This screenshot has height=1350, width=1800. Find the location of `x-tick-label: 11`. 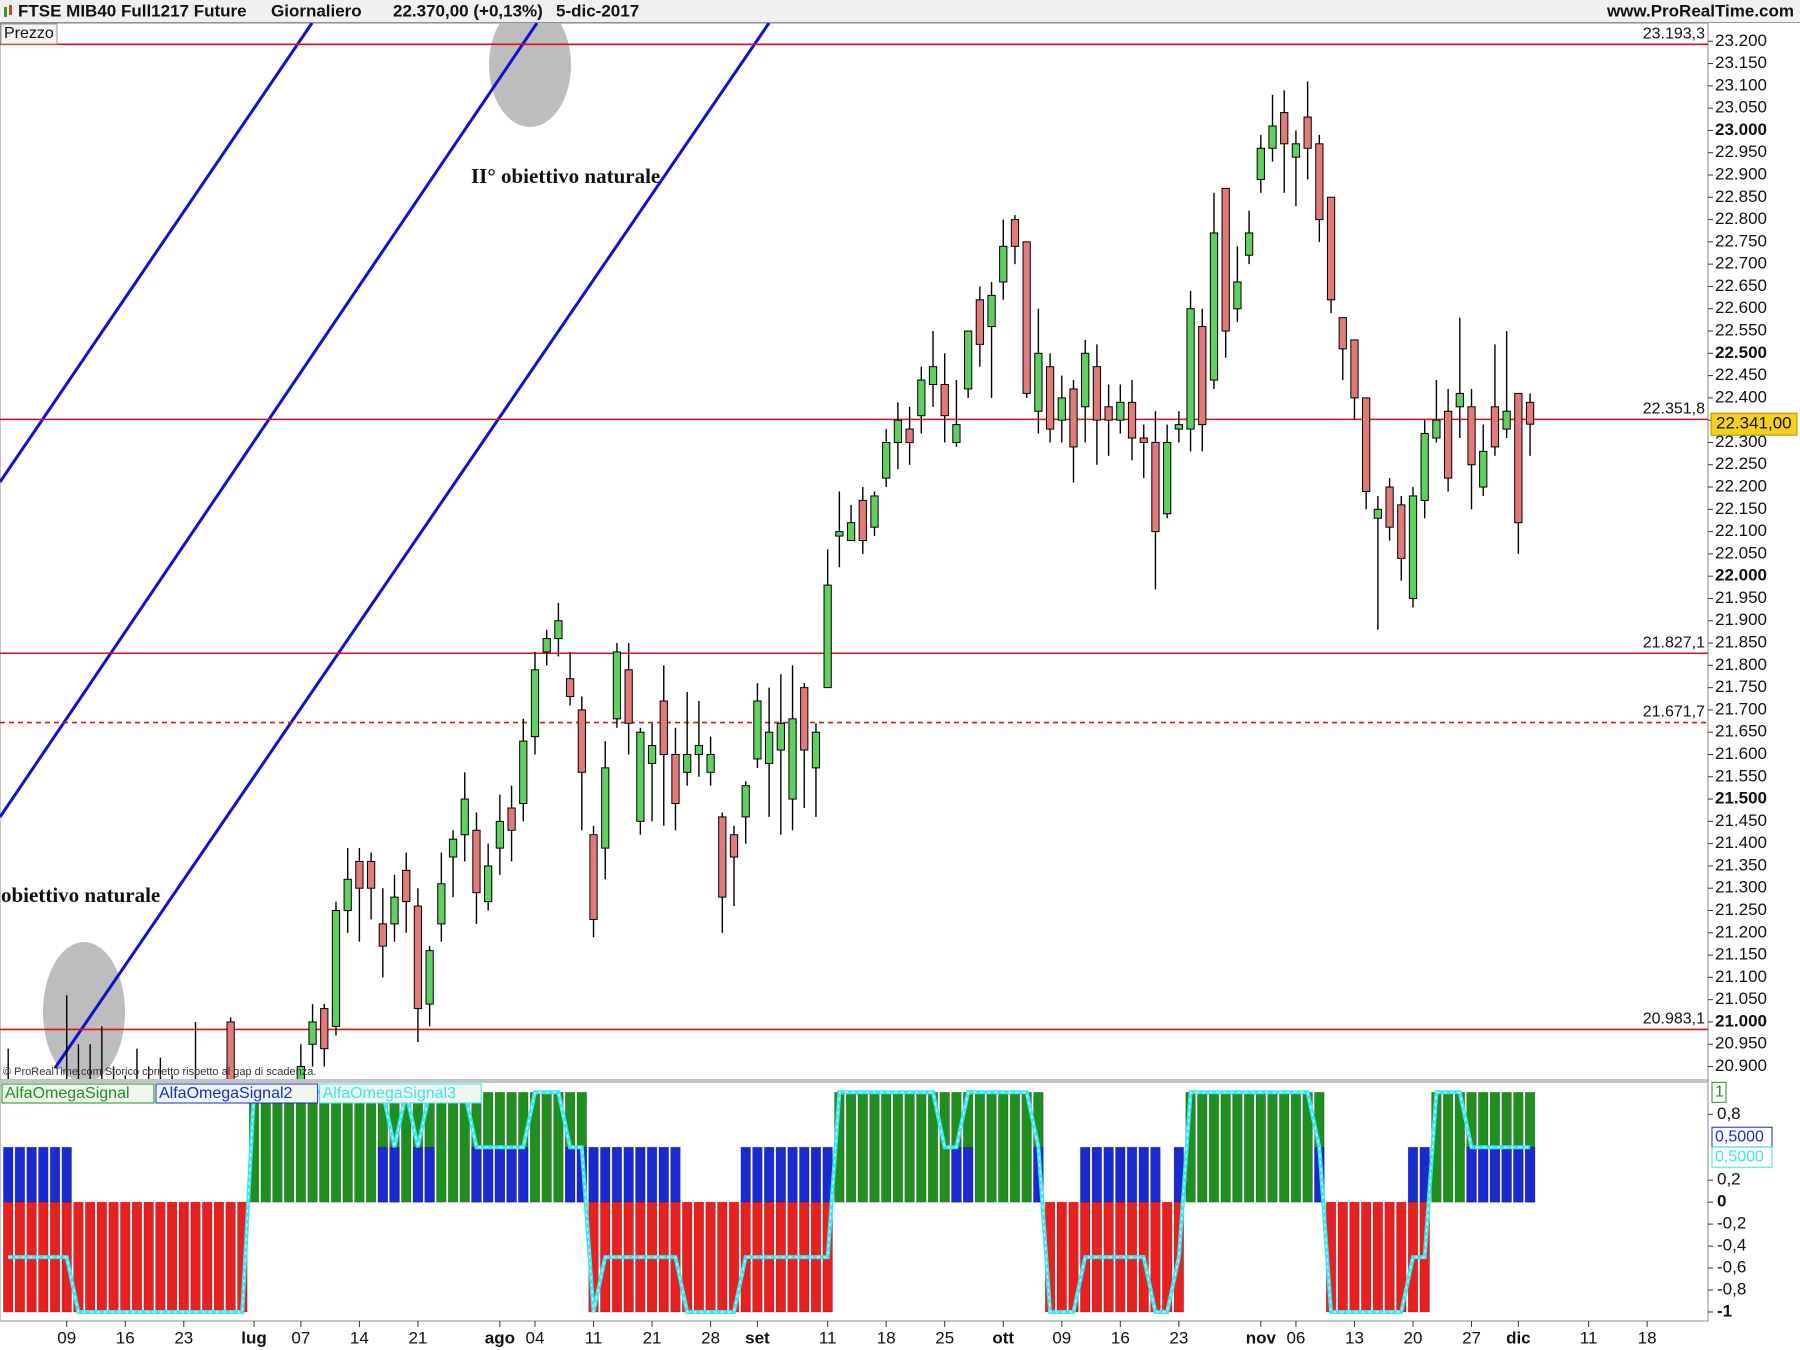

x-tick-label: 11 is located at coordinates (828, 1337).